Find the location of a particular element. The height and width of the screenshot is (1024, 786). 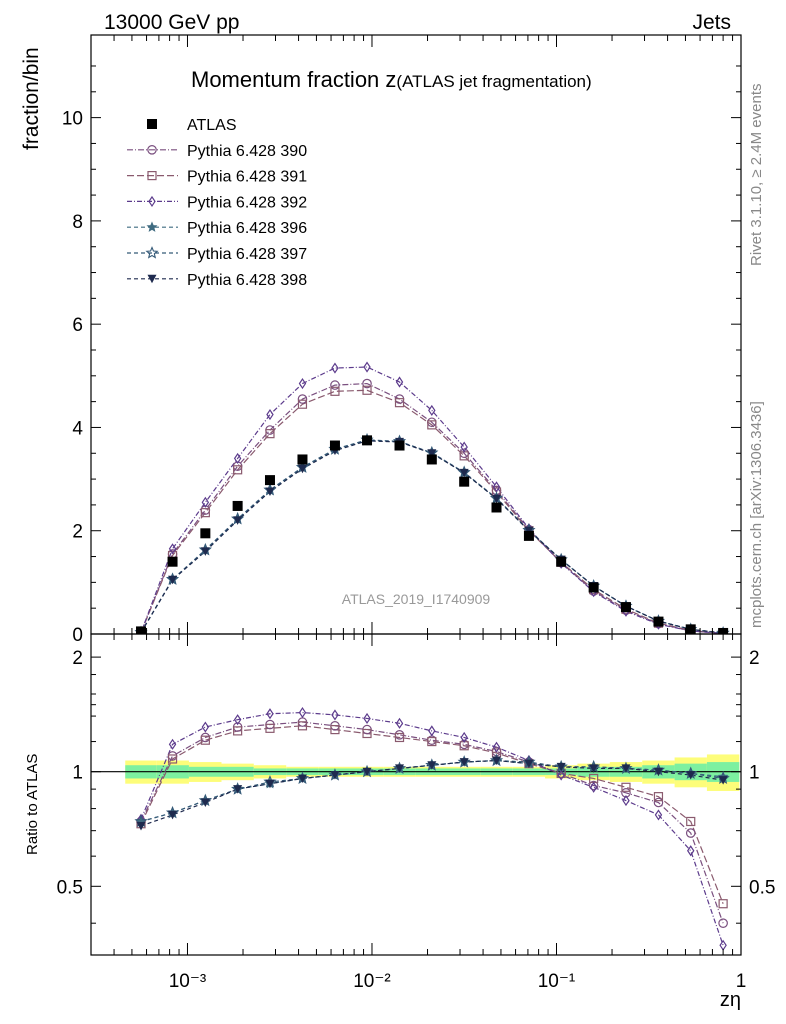

ratio-tick-label-left: 0.5 is located at coordinates (70, 887).